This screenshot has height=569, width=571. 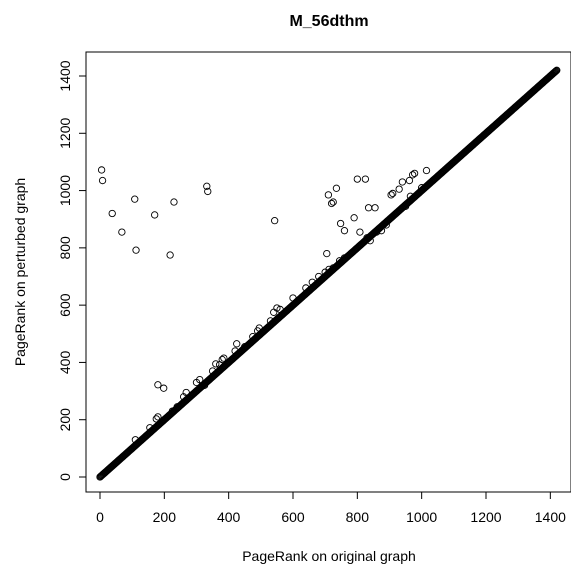 I want to click on y-tick-label: 1000, so click(x=65, y=190).